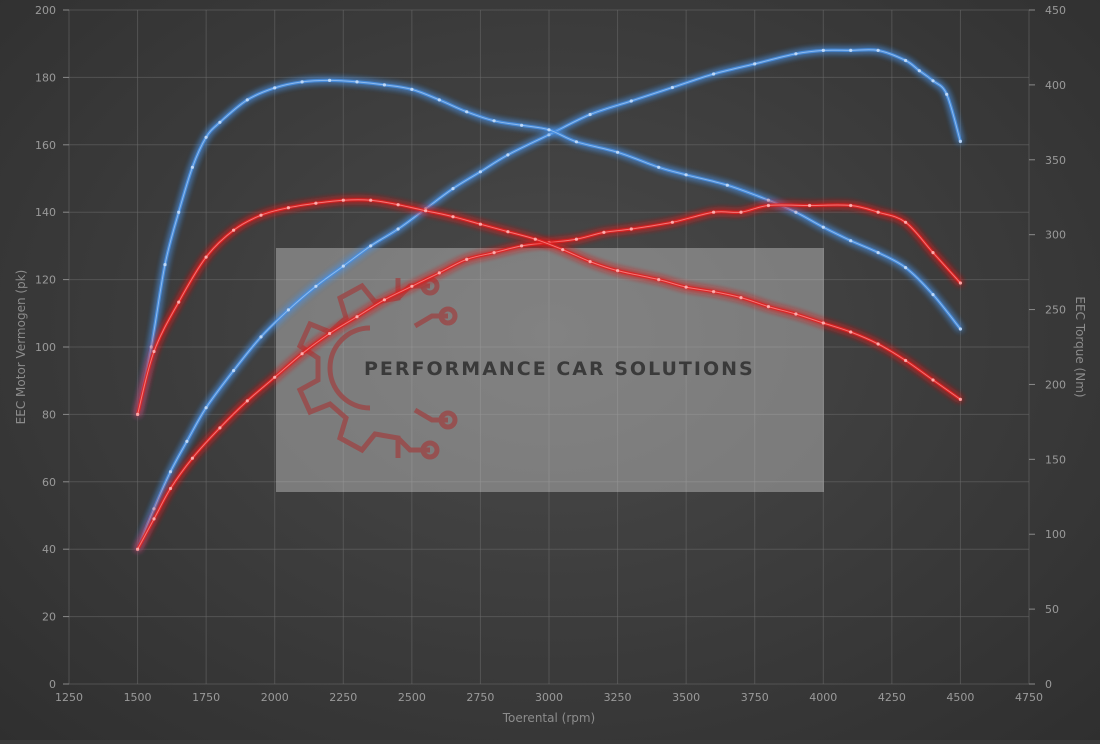  What do you see at coordinates (1055, 310) in the screenshot?
I see `y-right-tick-label: 250` at bounding box center [1055, 310].